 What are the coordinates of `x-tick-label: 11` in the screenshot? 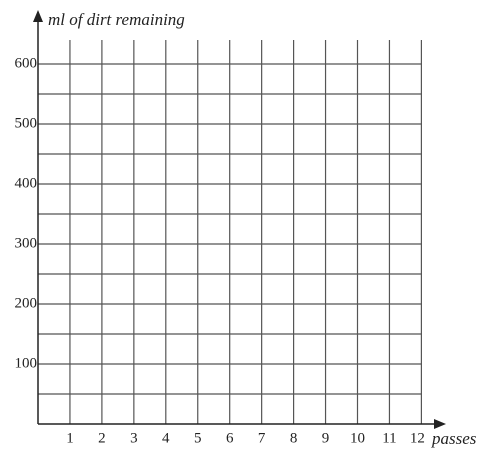 It's located at (389, 438).